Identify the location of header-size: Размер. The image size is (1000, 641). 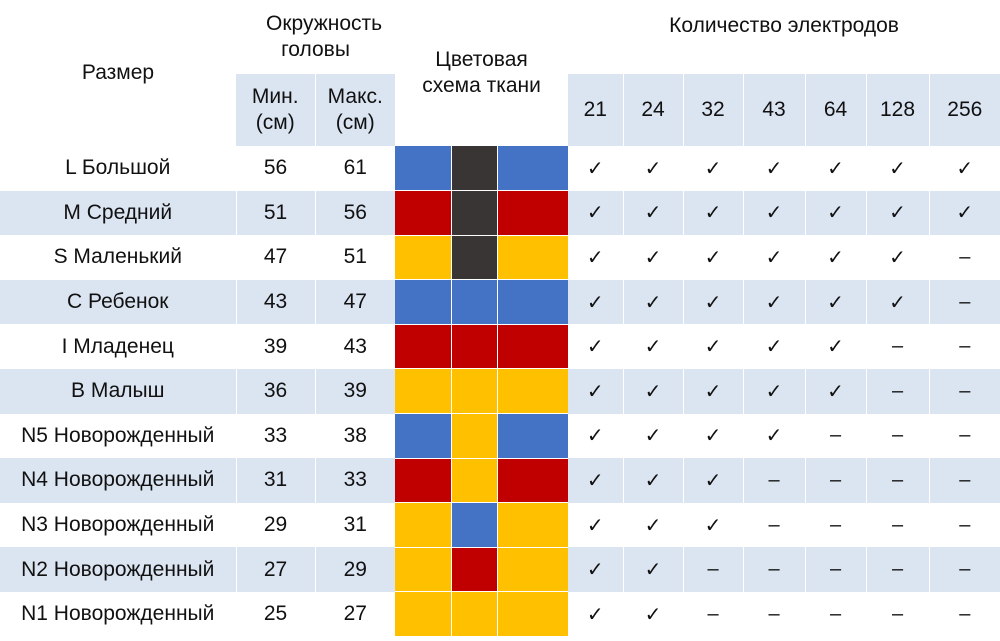
(118, 72).